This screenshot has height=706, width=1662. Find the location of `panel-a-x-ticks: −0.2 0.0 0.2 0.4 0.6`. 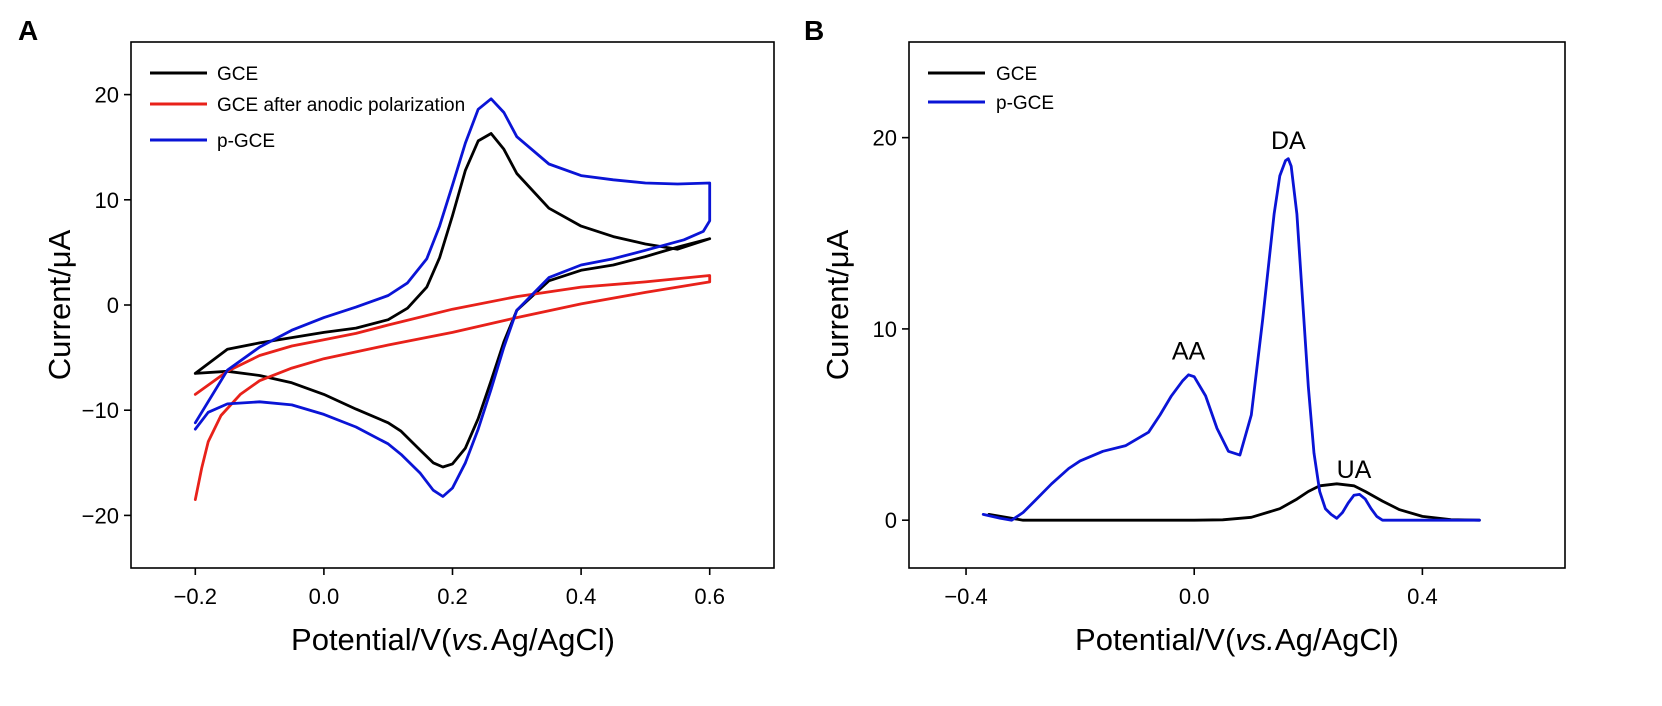

panel-a-x-ticks: −0.2 0.0 0.2 0.4 0.6 is located at coordinates (449, 588).